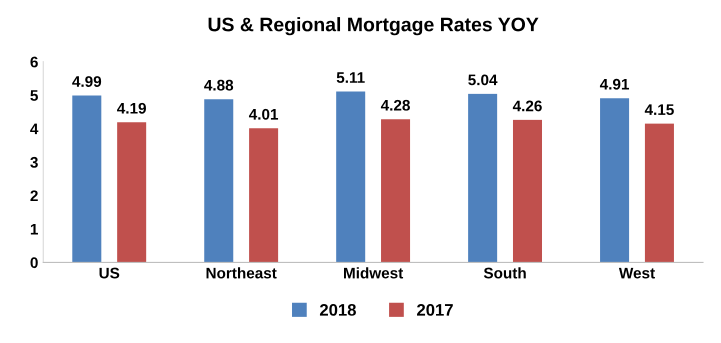 This screenshot has height=343, width=721. What do you see at coordinates (34, 229) in the screenshot?
I see `y-tick-label: 1` at bounding box center [34, 229].